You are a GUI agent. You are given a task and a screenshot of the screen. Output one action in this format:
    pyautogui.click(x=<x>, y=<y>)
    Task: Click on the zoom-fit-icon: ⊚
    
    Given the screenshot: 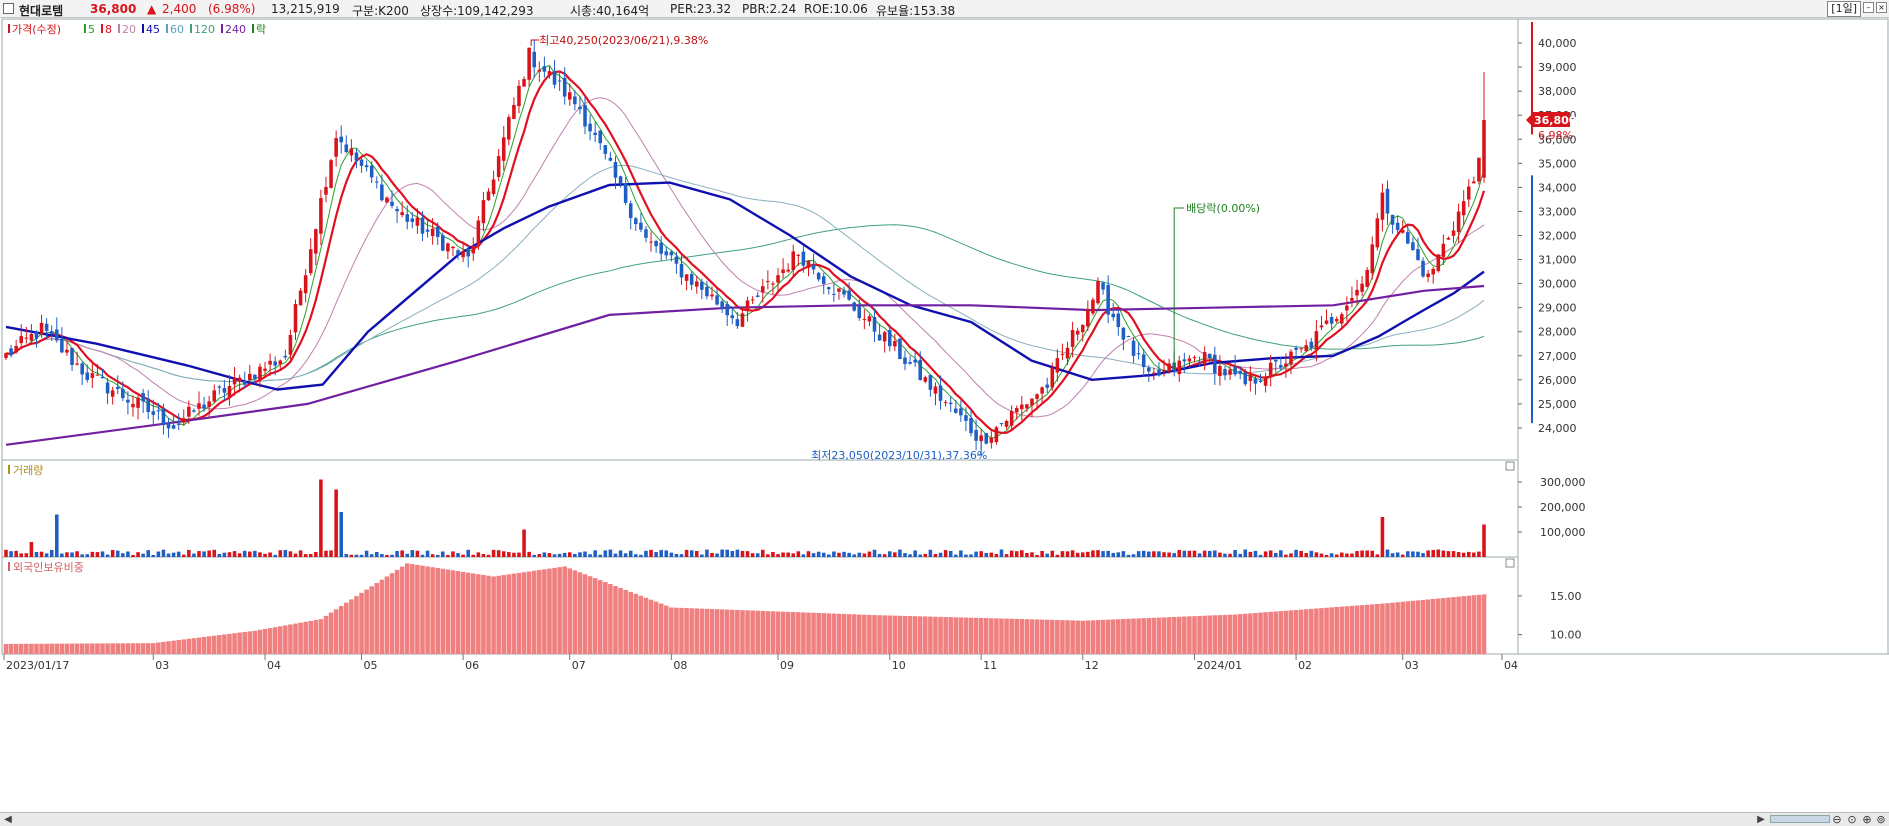 What is the action you would take?
    pyautogui.click(x=1881, y=819)
    